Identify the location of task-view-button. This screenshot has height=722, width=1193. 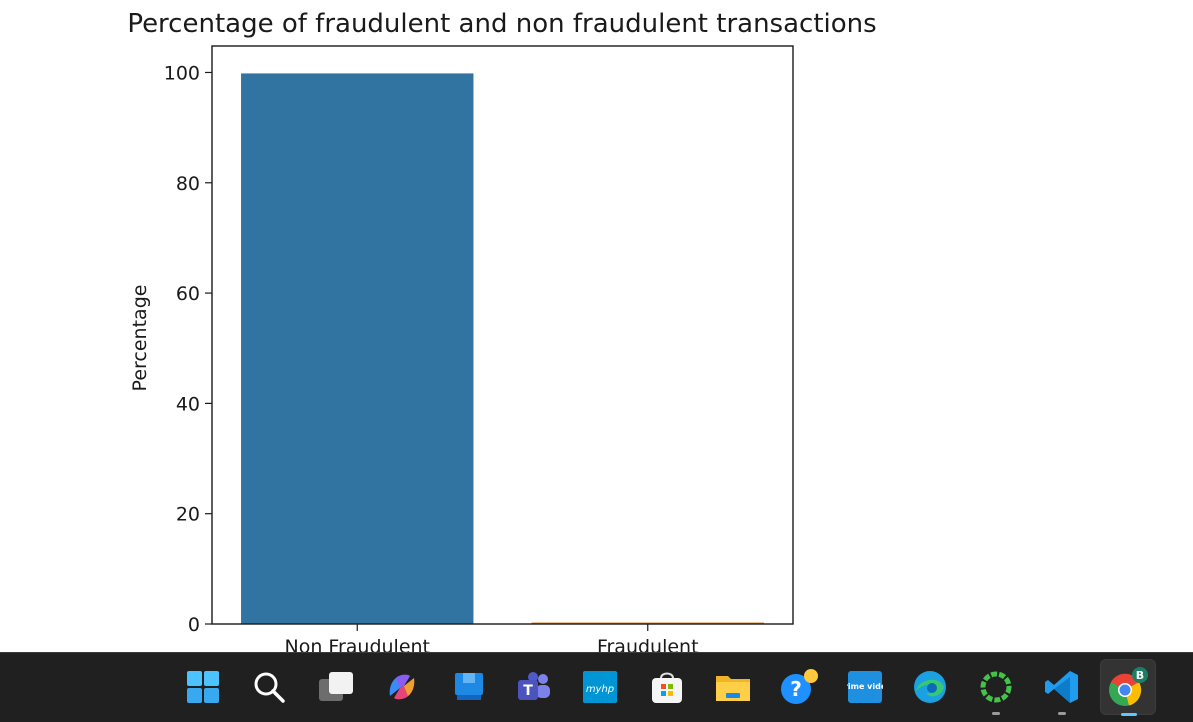
(336, 687).